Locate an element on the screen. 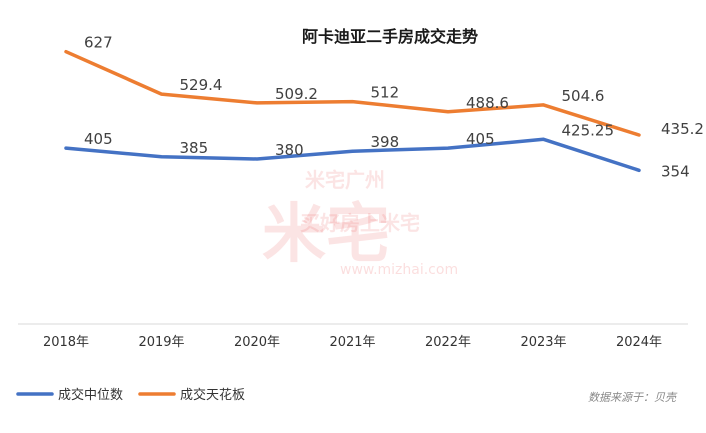 The width and height of the screenshot is (706, 433). data-label: 509.2 is located at coordinates (296, 94).